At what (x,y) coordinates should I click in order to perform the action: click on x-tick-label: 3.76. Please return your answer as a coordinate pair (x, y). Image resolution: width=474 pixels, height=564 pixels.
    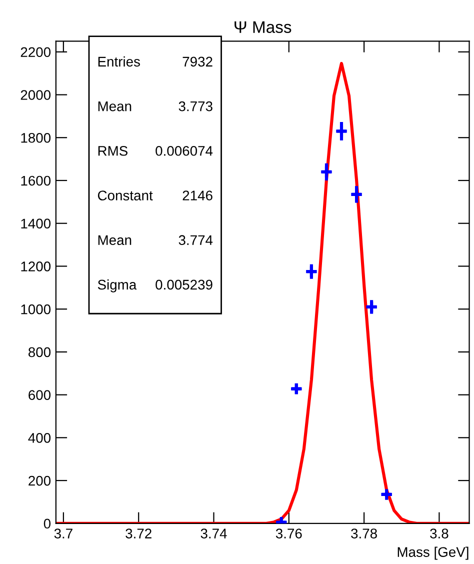
    Looking at the image, I should click on (289, 533).